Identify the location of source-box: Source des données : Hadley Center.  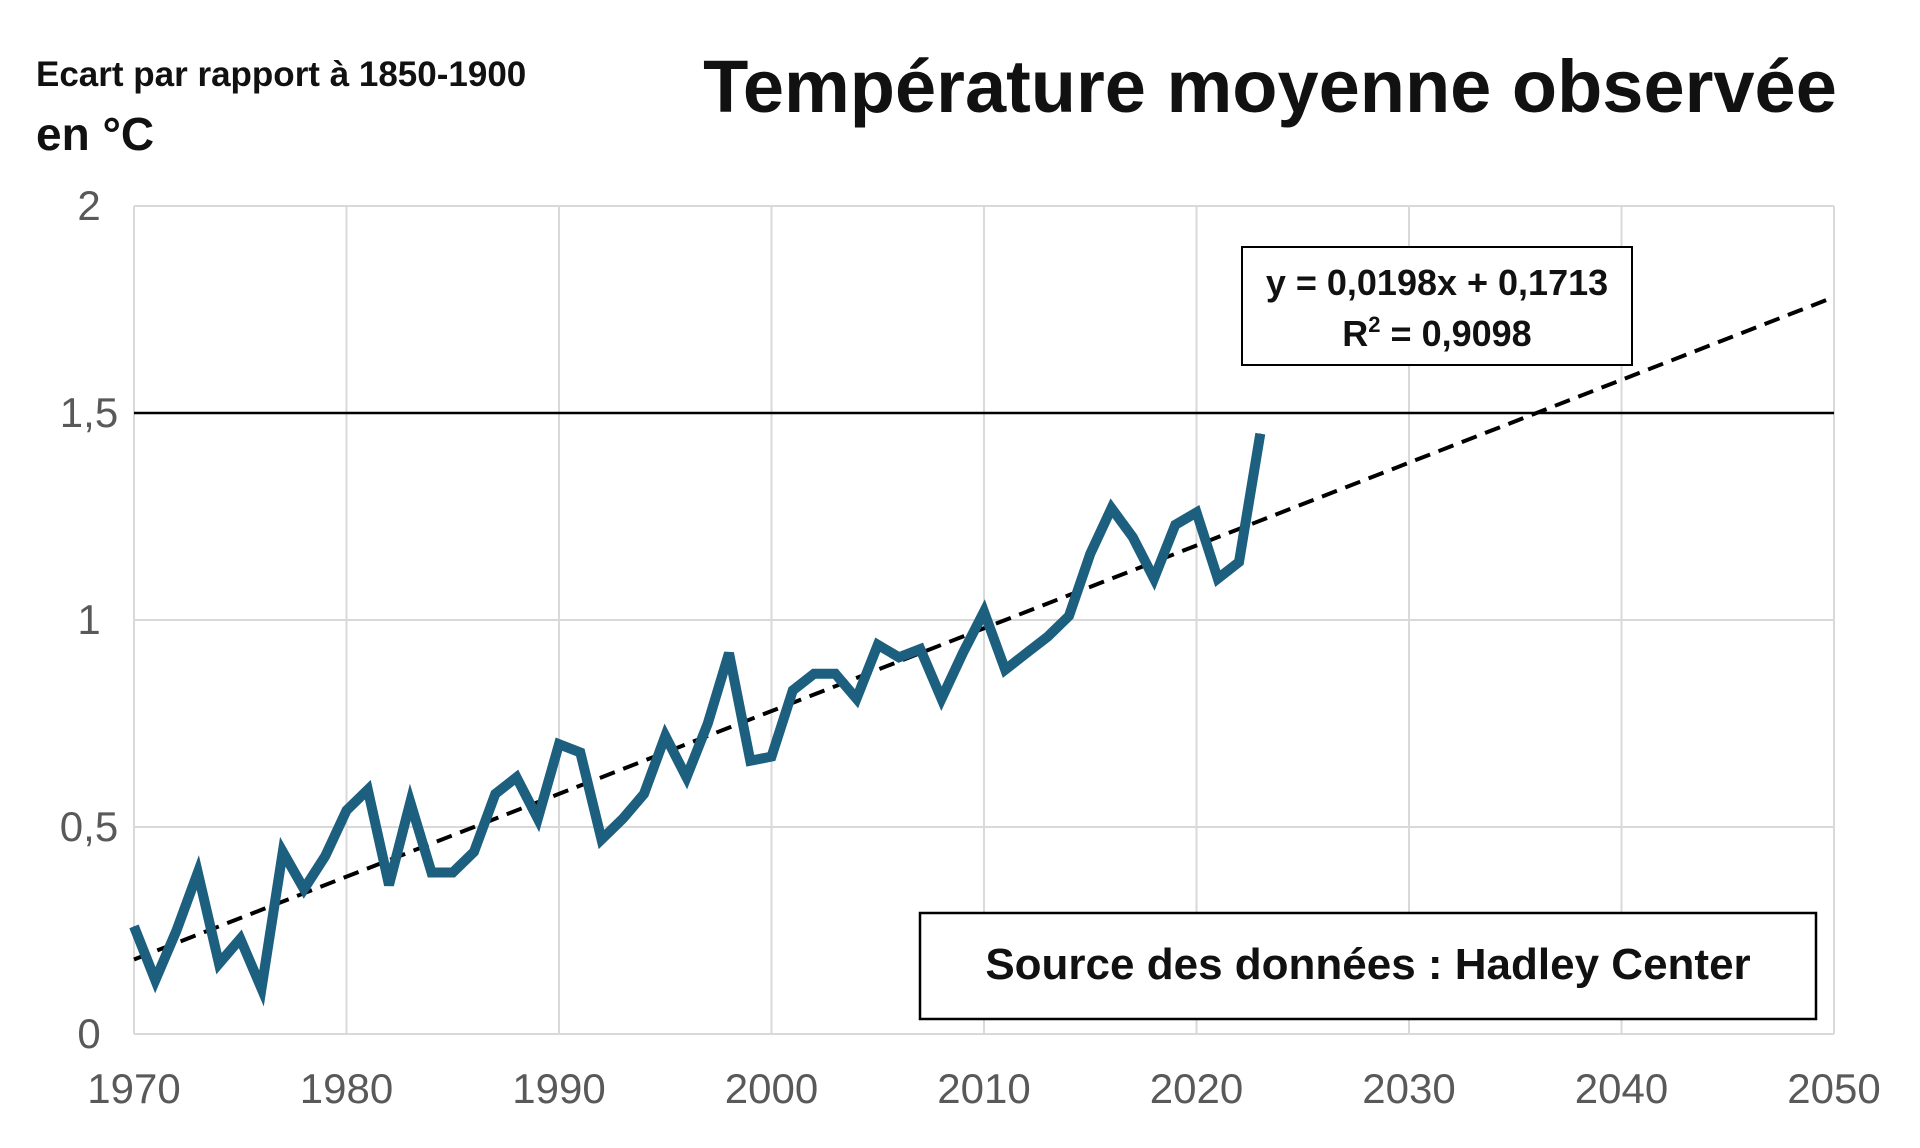
(1368, 966).